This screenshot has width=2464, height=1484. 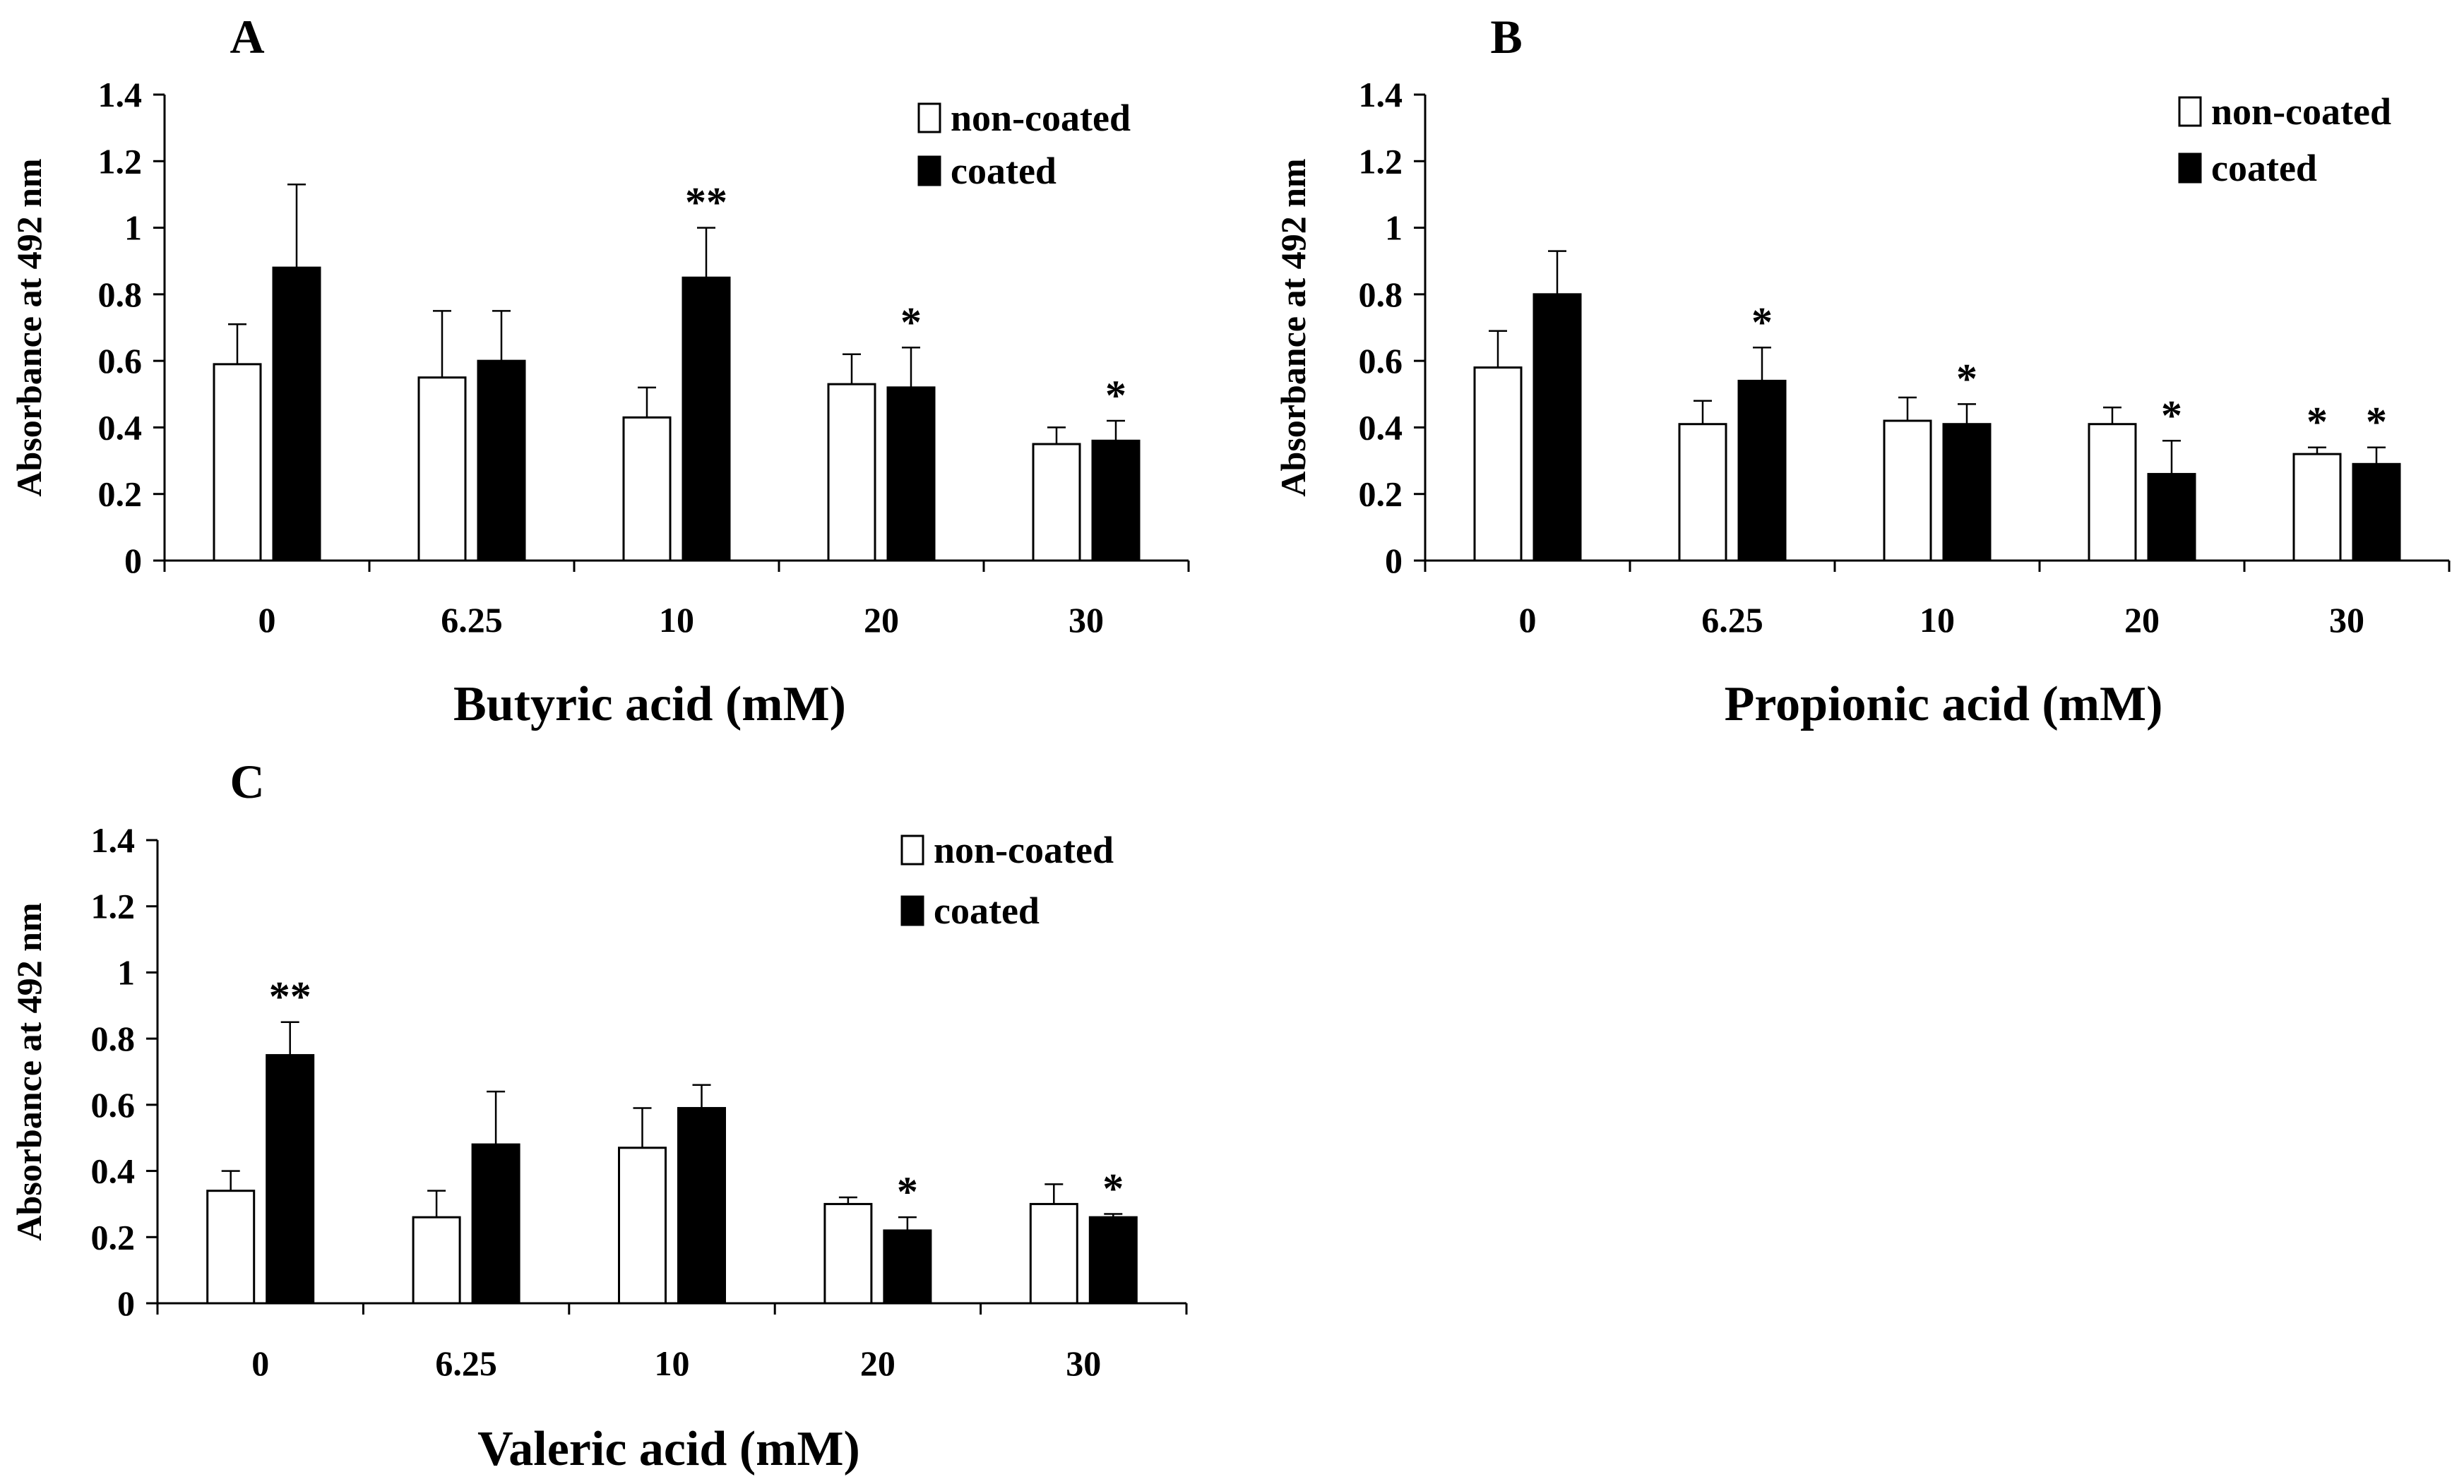 What do you see at coordinates (1944, 704) in the screenshot?
I see `x-axis-title: Propionic acid (mM)` at bounding box center [1944, 704].